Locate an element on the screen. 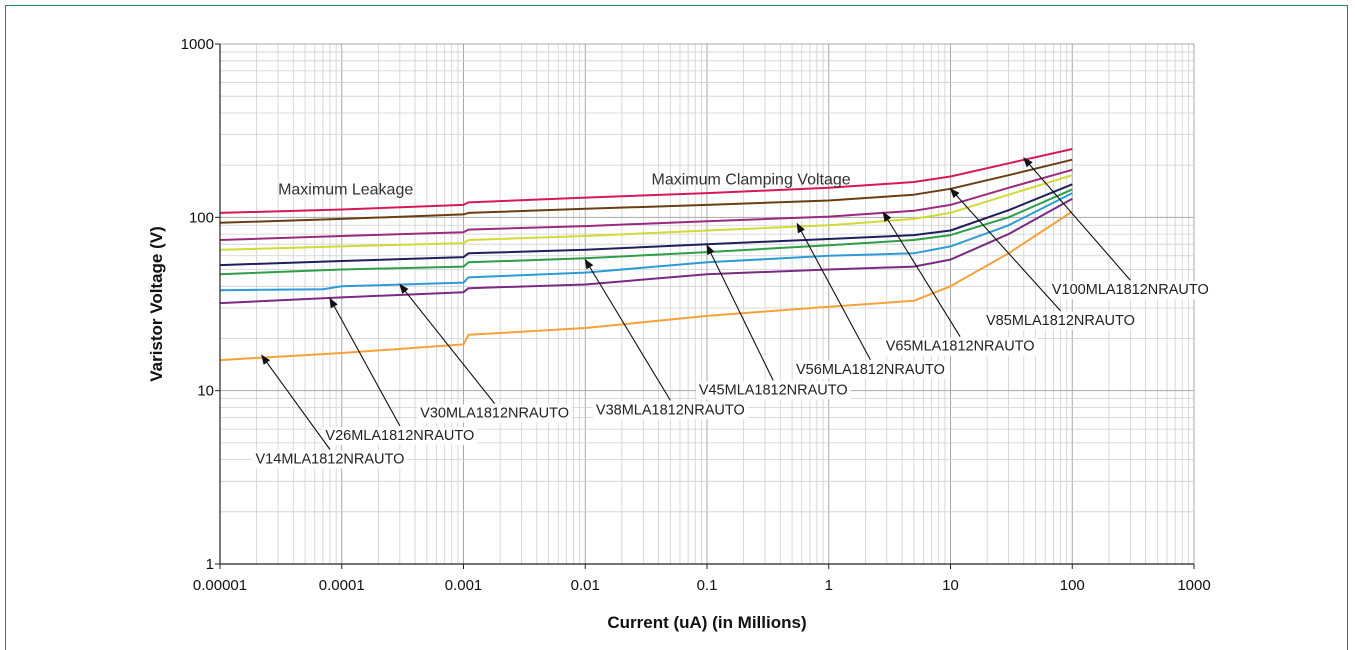 The width and height of the screenshot is (1355, 650). series-line-V45MLA1812NRAUTO is located at coordinates (646, 225).